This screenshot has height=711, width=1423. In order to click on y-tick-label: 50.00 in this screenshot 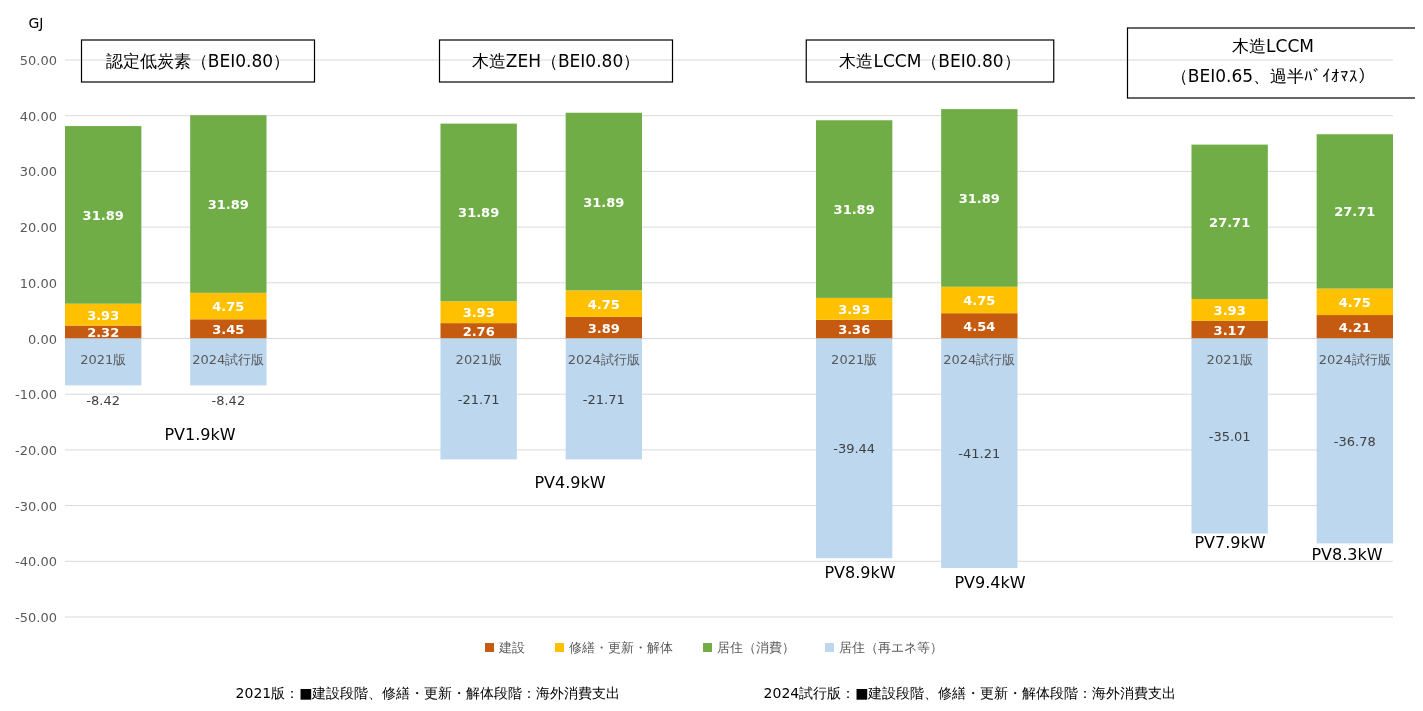, I will do `click(38, 60)`.